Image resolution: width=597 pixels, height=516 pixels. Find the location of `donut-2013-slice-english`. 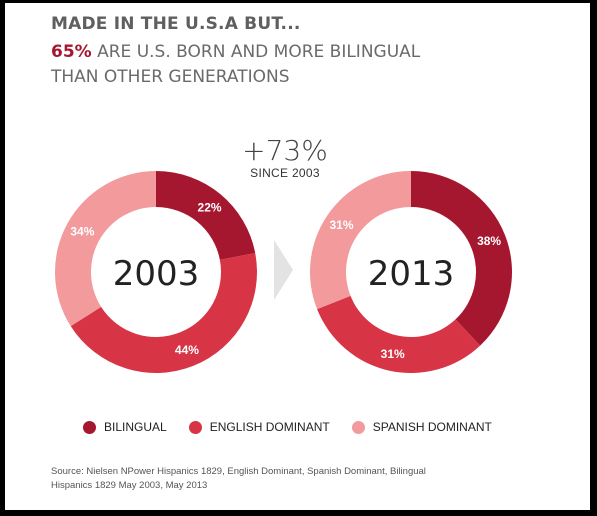

donut-2013-slice-english is located at coordinates (399, 334).